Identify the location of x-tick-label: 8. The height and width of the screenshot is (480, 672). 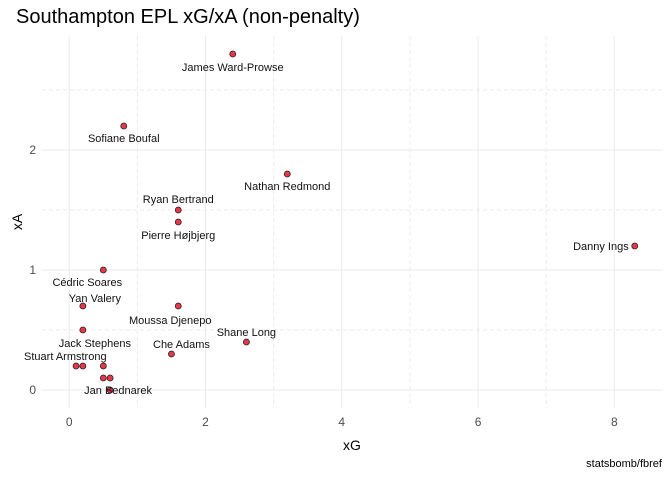
(614, 422).